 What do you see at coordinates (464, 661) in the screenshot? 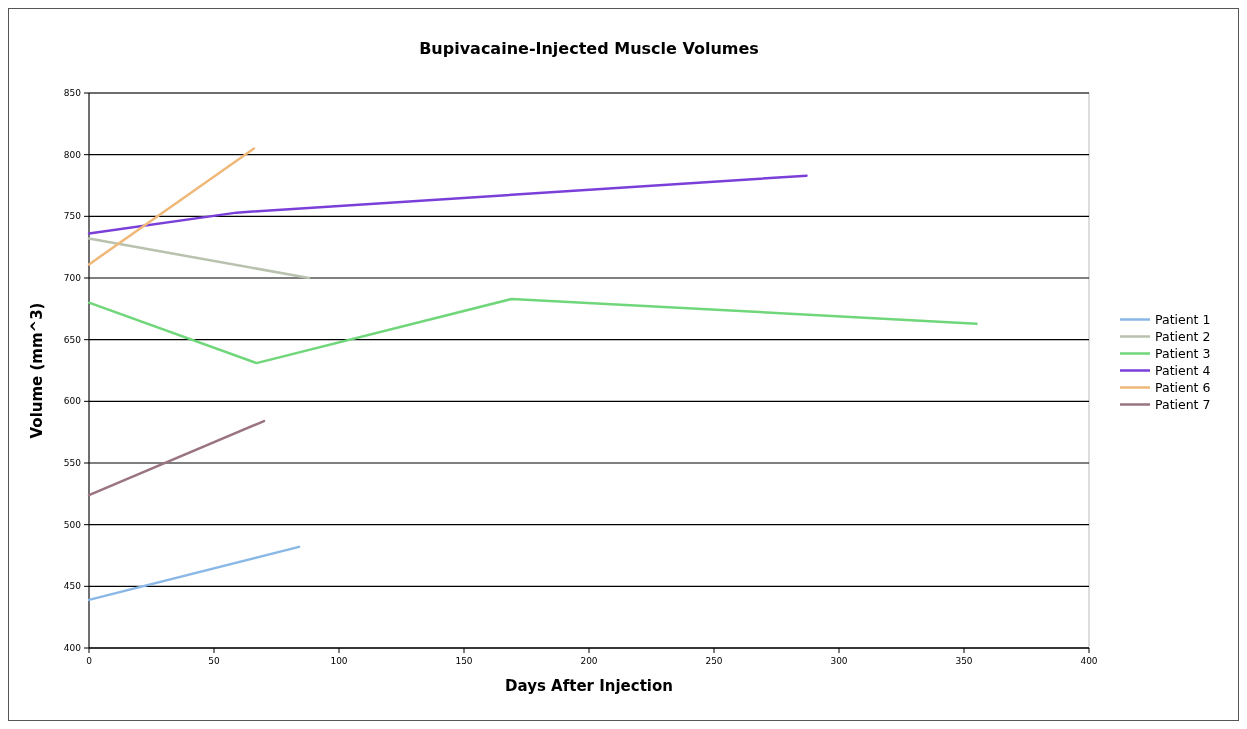
I see `x-tick-label: 150` at bounding box center [464, 661].